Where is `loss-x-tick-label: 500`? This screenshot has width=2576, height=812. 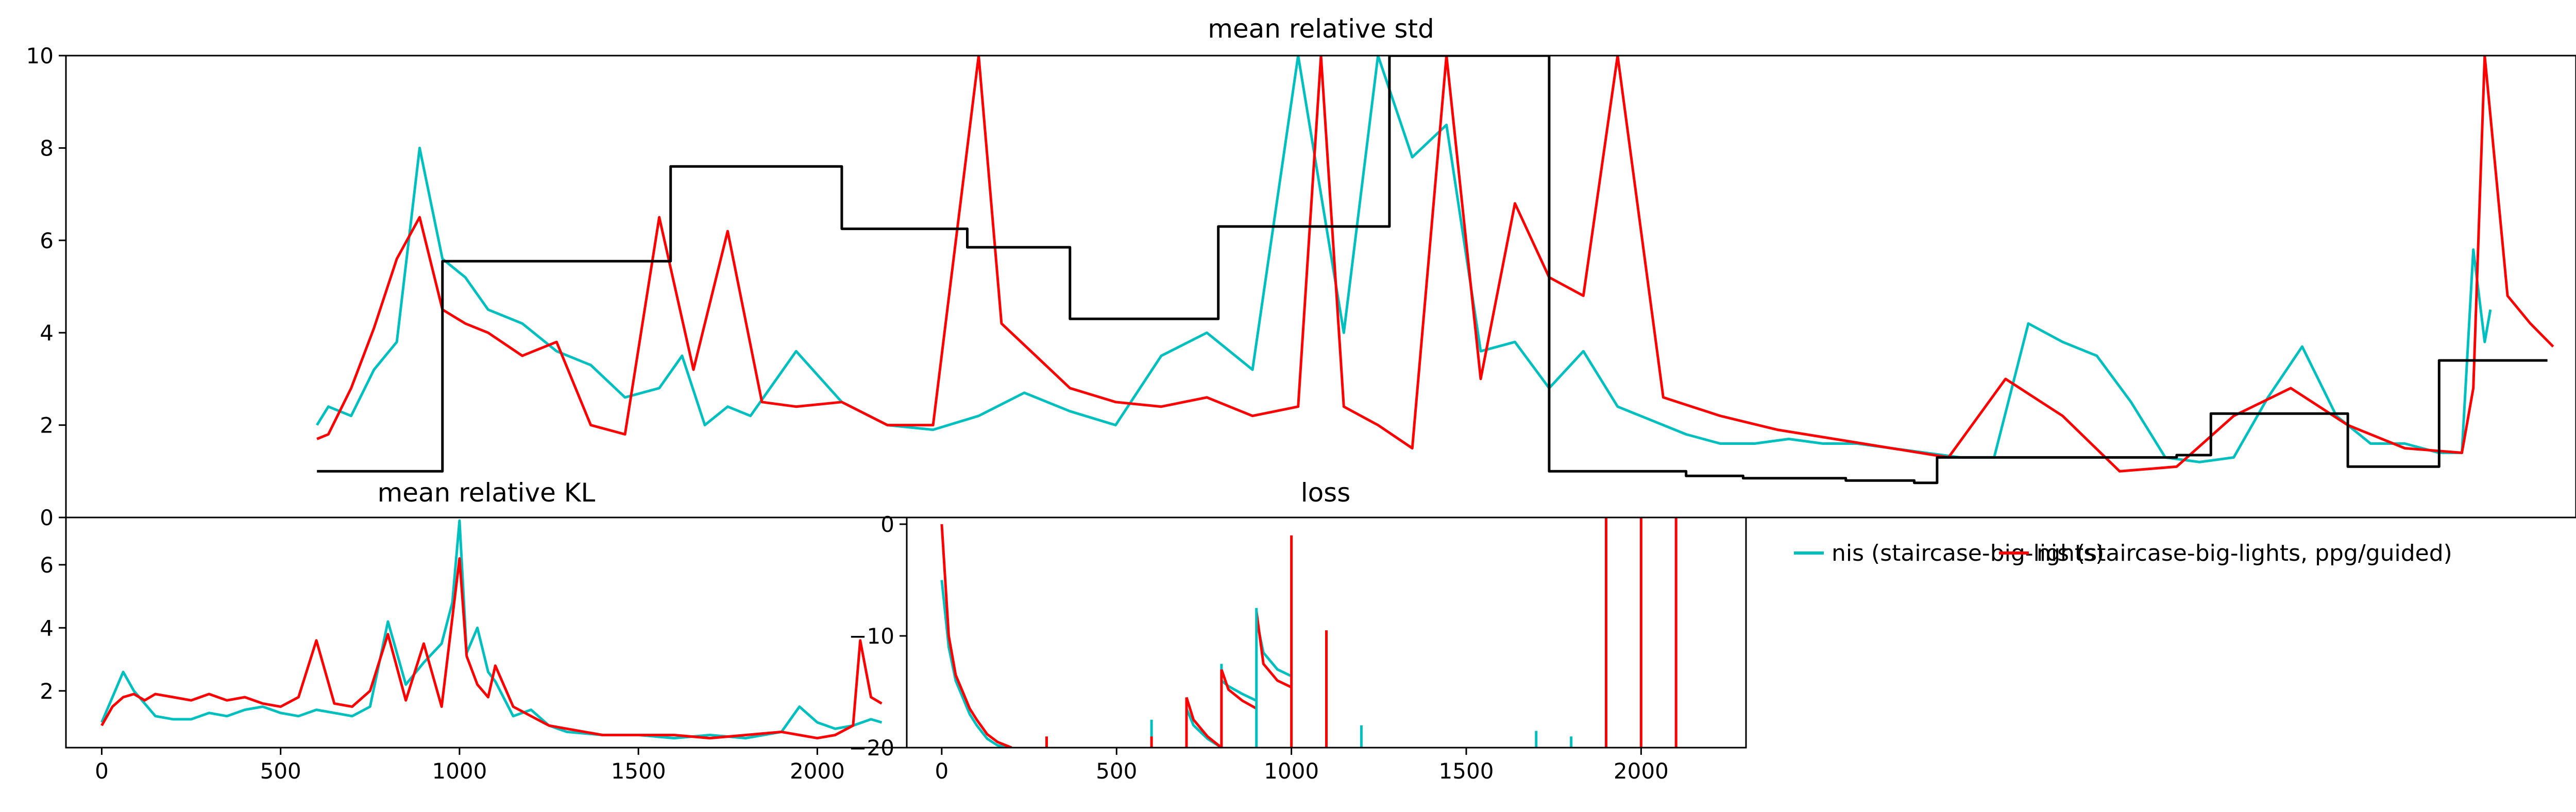 loss-x-tick-label: 500 is located at coordinates (1116, 771).